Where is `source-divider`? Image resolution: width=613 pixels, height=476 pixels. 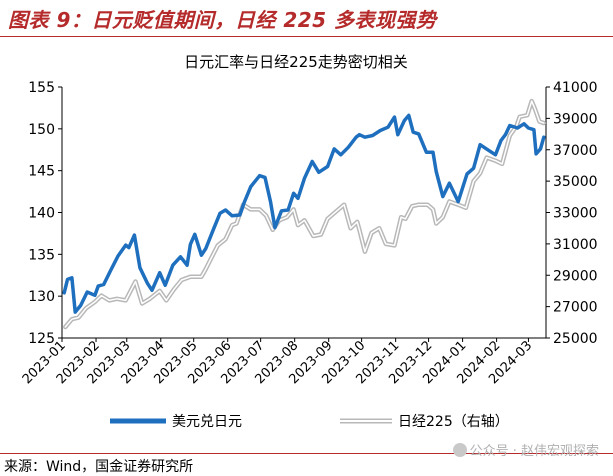
source-divider is located at coordinates (306, 453).